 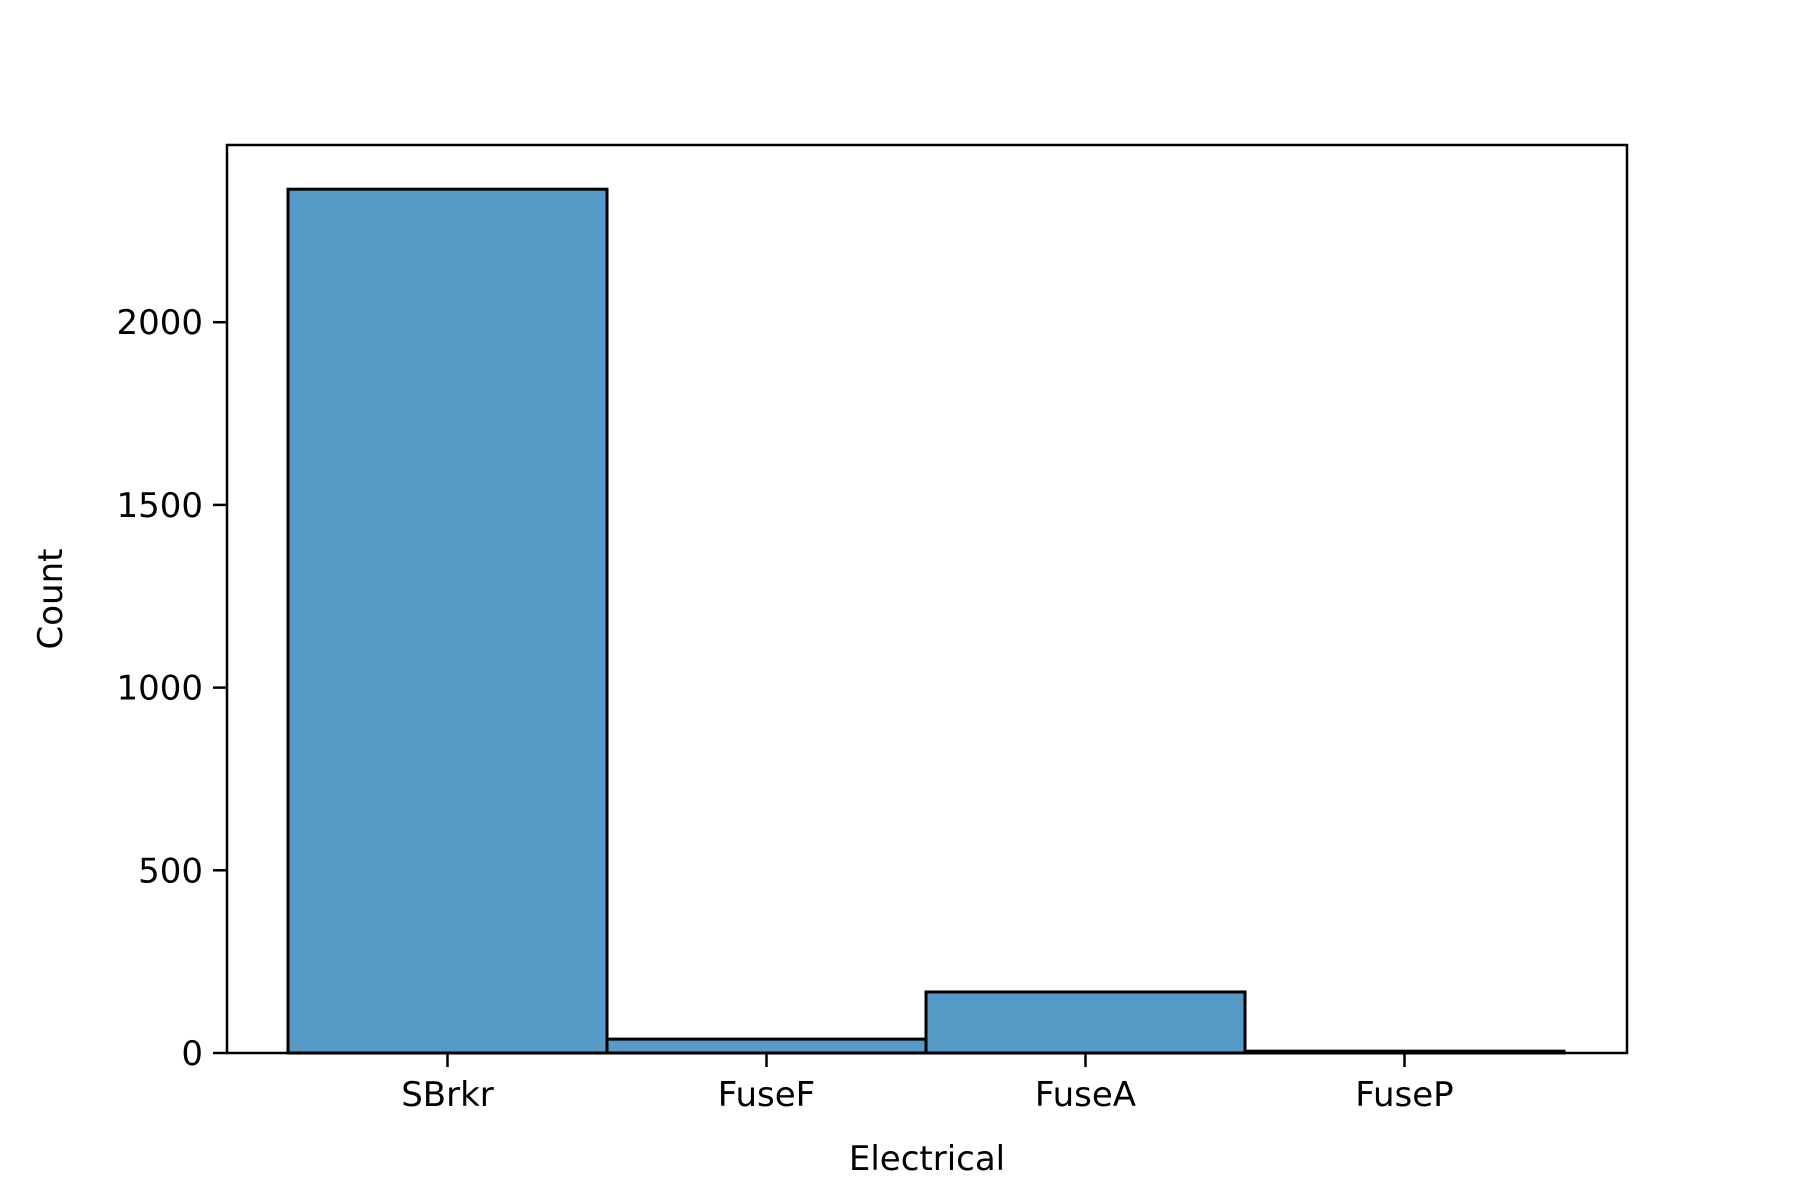 What do you see at coordinates (1404, 1095) in the screenshot?
I see `x-tick-label: FuseP` at bounding box center [1404, 1095].